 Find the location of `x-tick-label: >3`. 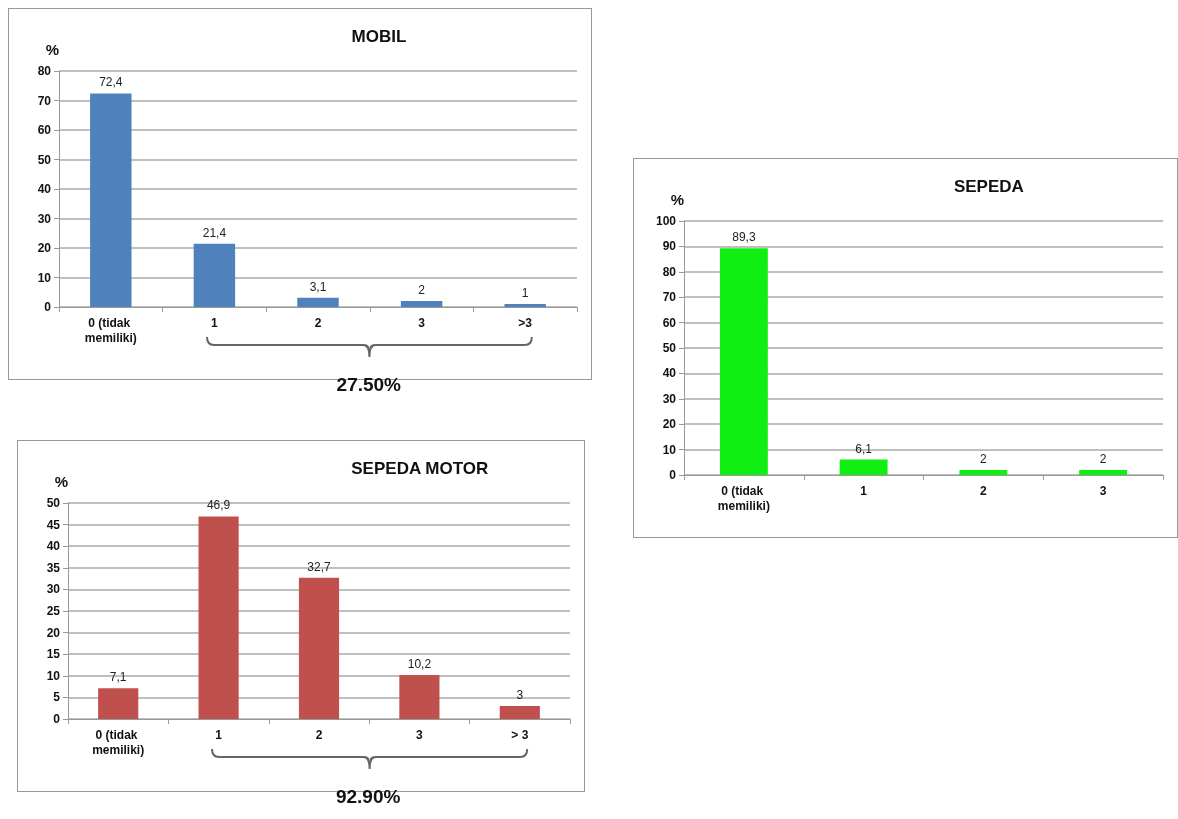

x-tick-label: >3 is located at coordinates (525, 322).